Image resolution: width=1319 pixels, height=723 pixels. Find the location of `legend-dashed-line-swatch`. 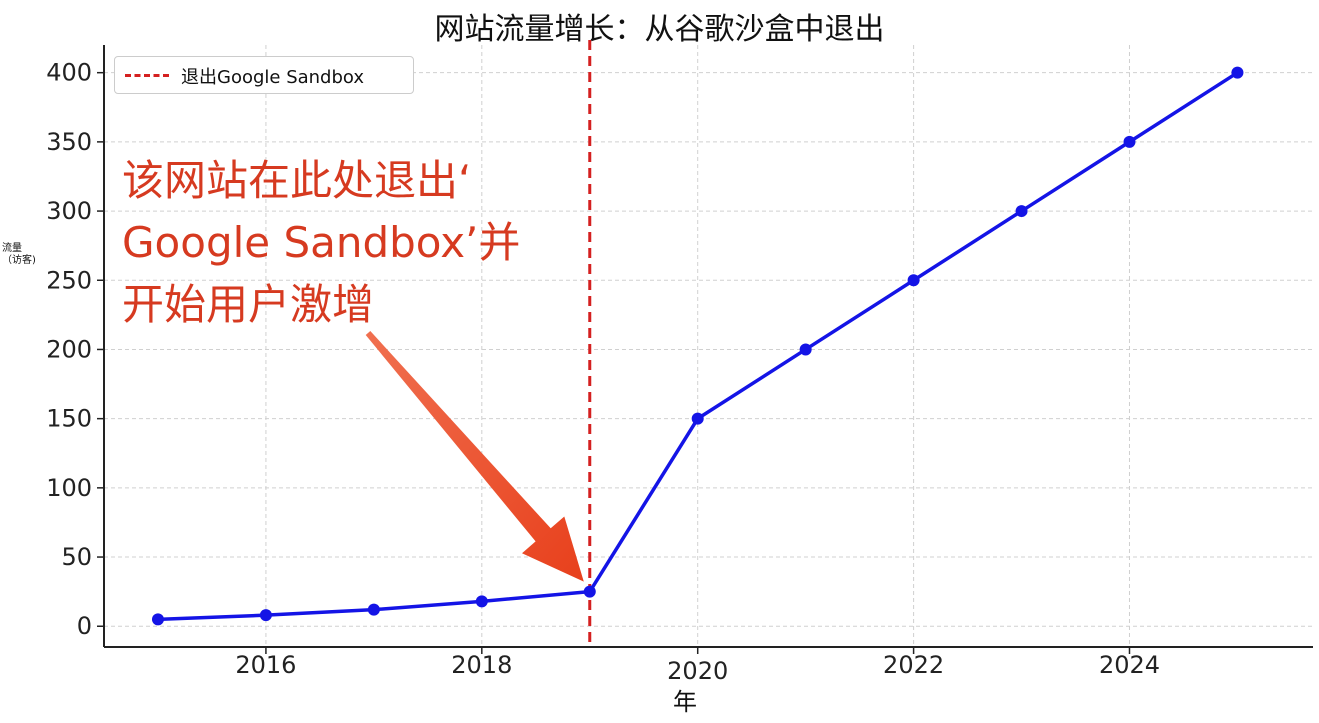

legend-dashed-line-swatch is located at coordinates (147, 75).